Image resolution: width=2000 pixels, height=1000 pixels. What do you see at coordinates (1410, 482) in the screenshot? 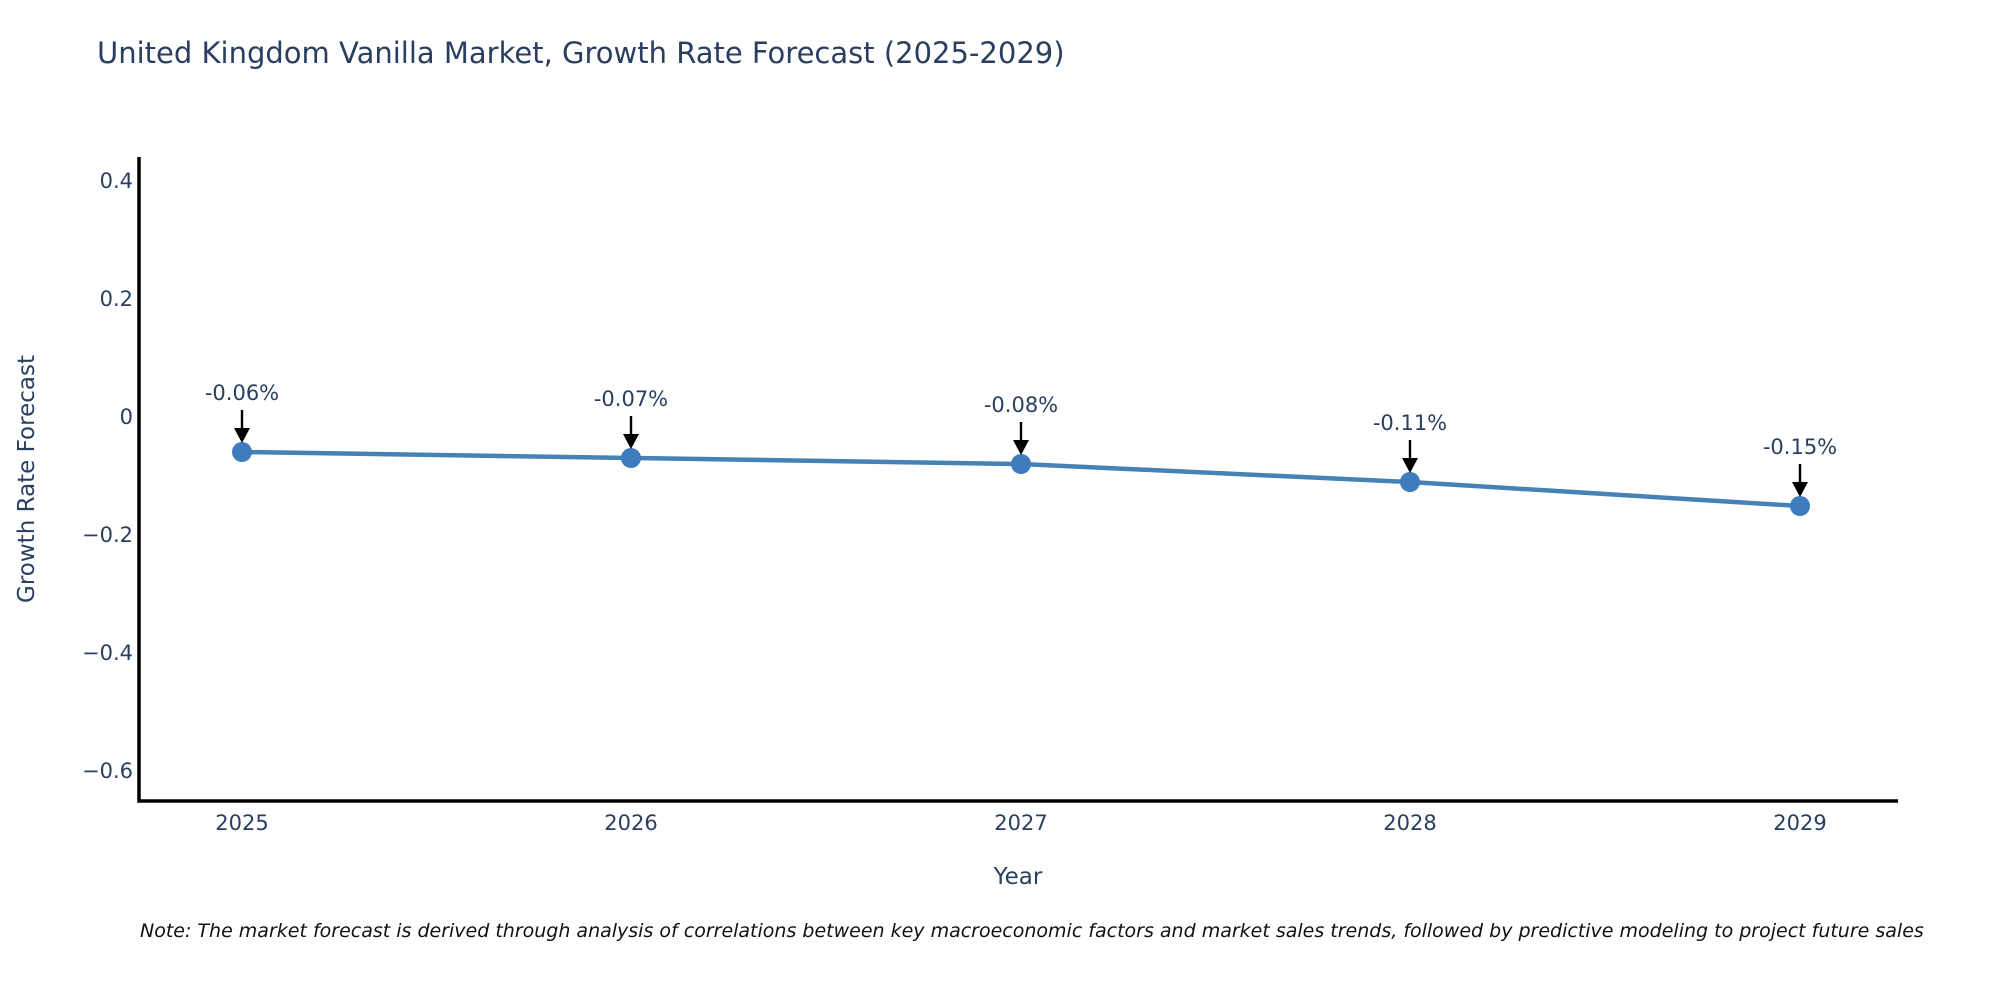
I see `data-point-2028` at bounding box center [1410, 482].